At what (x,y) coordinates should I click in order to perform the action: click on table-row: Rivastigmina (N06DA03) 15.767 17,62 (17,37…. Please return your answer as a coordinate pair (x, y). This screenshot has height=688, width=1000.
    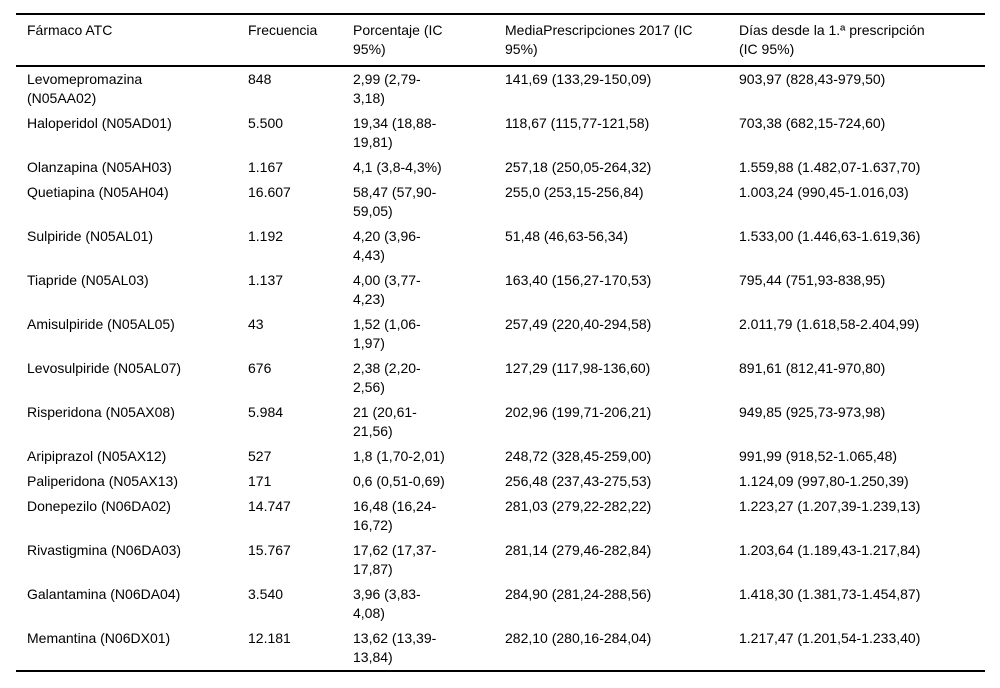
    Looking at the image, I should click on (500, 560).